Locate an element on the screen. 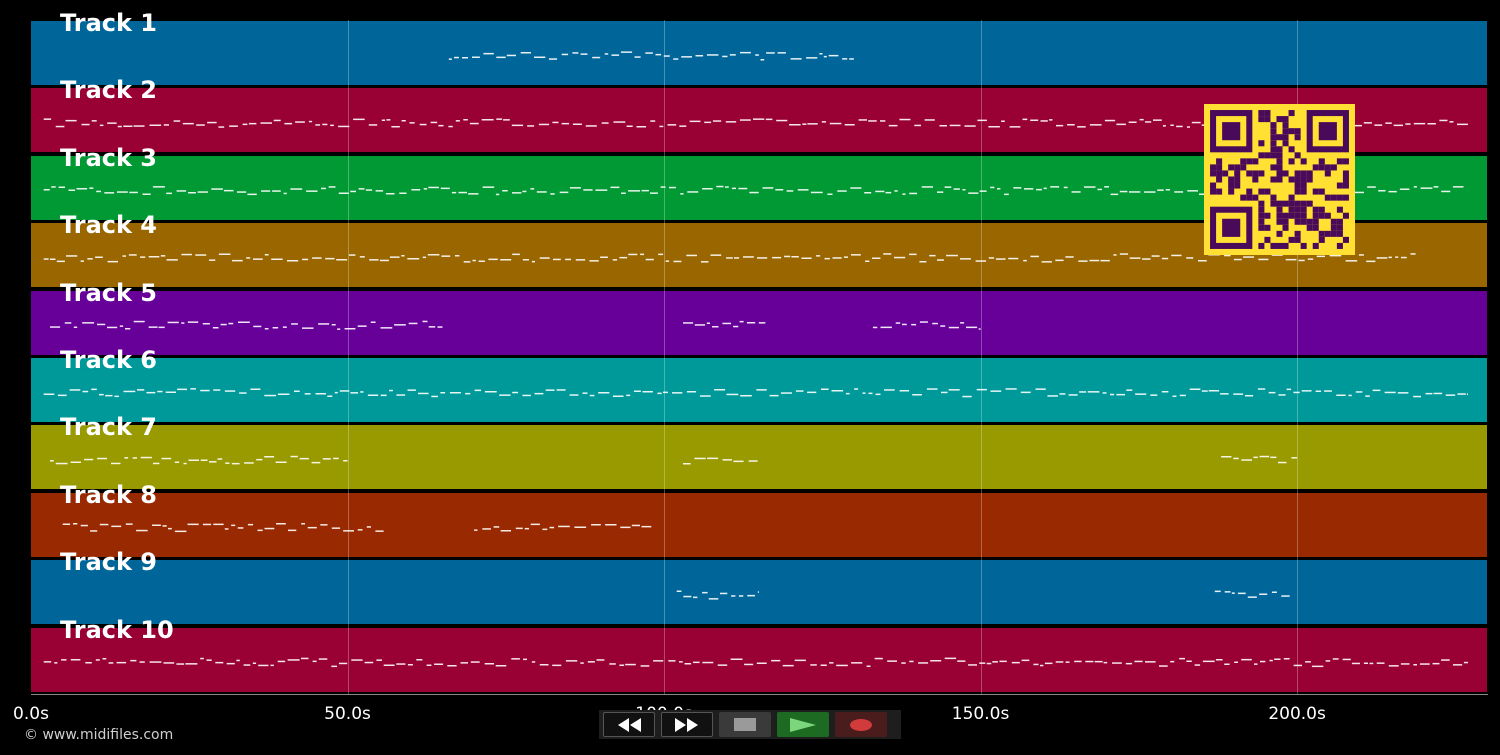  play-button is located at coordinates (803, 724).